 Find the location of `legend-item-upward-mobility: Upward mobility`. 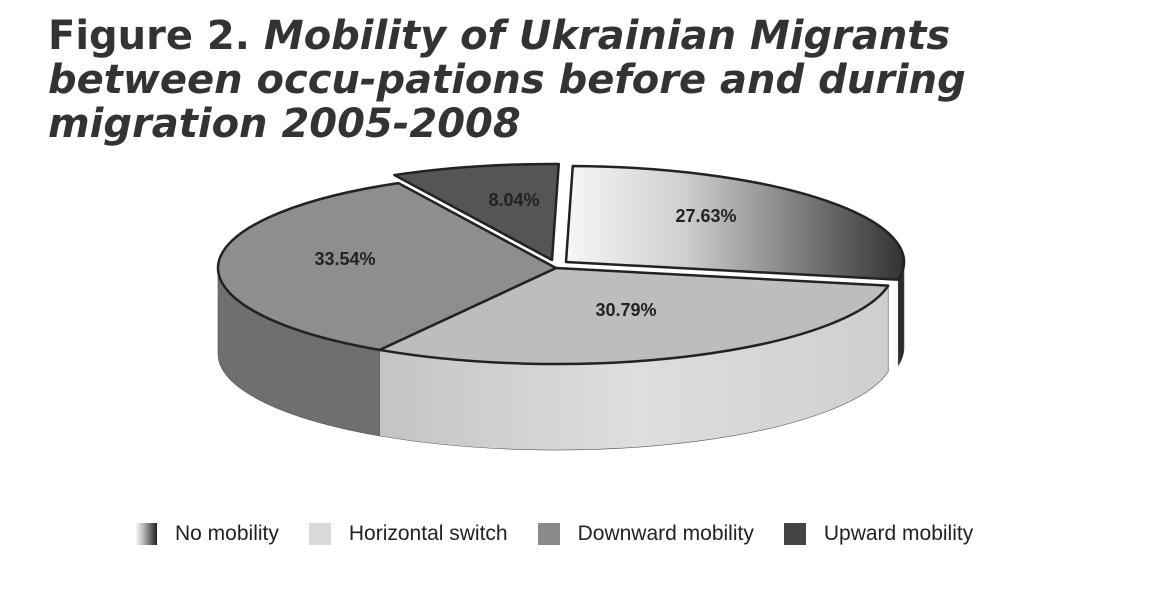

legend-item-upward-mobility: Upward mobility is located at coordinates (878, 534).